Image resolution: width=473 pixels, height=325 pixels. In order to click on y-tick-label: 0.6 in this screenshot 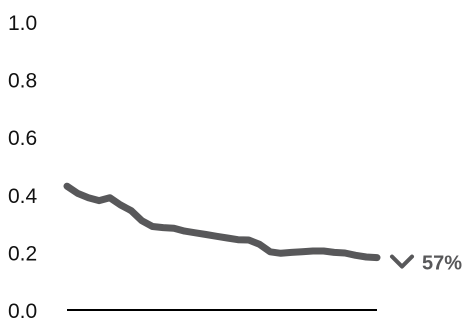, I will do `click(22, 138)`.